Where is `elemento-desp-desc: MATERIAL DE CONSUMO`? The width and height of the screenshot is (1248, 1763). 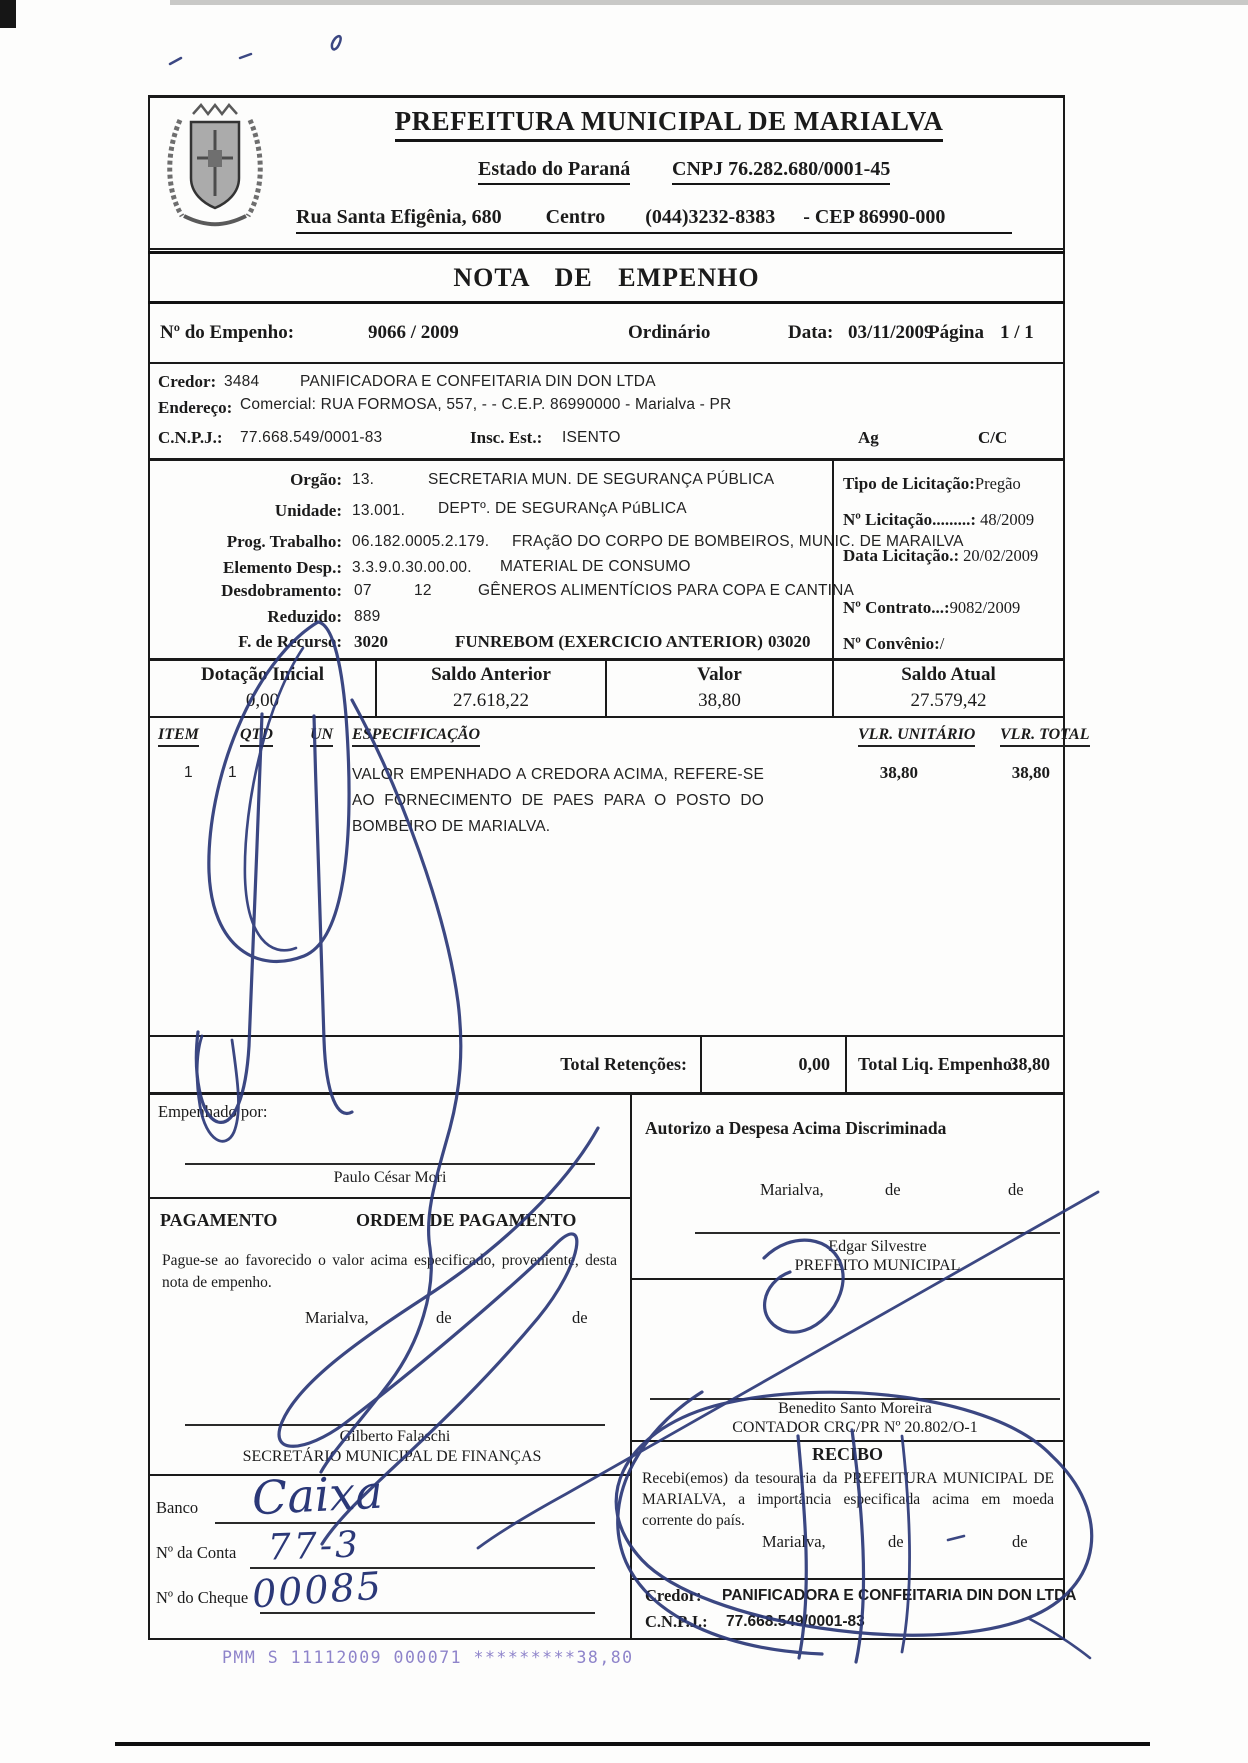
elemento-desp-desc: MATERIAL DE CONSUMO is located at coordinates (595, 566).